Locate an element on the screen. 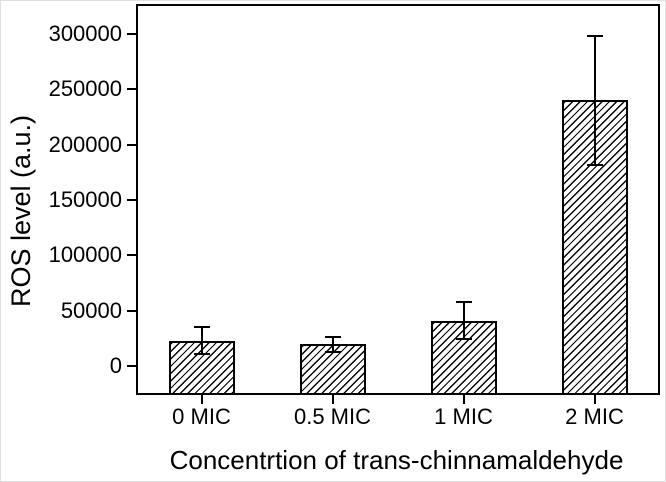 This screenshot has width=666, height=482. x-tick-label: 1 MIC is located at coordinates (463, 416).